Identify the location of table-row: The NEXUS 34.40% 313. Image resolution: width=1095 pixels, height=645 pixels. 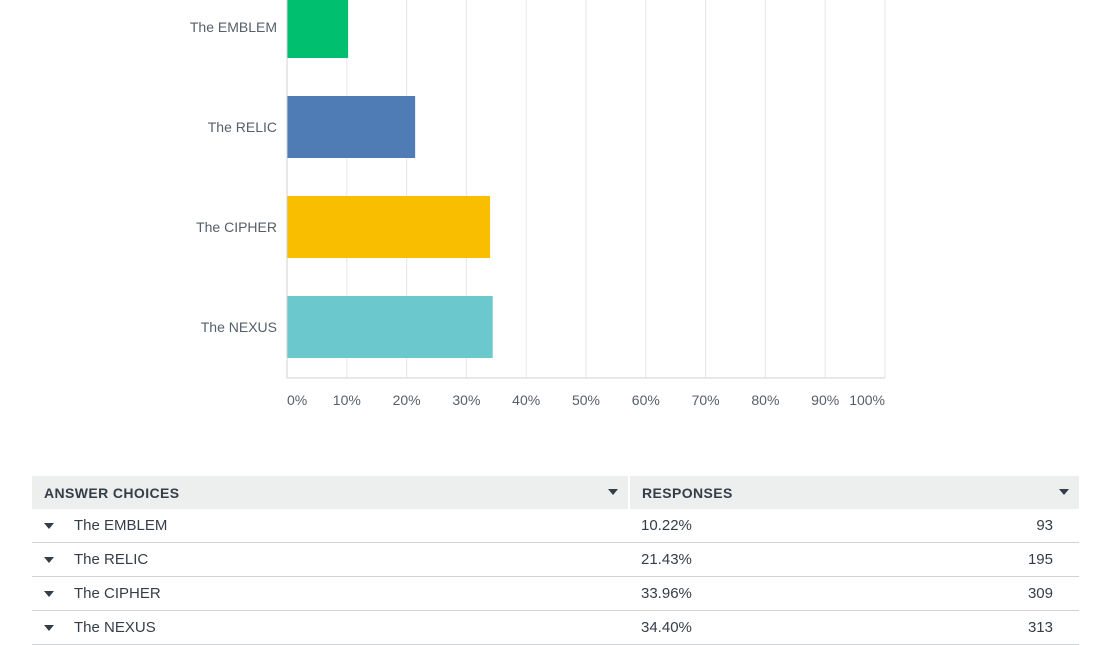
(555, 627).